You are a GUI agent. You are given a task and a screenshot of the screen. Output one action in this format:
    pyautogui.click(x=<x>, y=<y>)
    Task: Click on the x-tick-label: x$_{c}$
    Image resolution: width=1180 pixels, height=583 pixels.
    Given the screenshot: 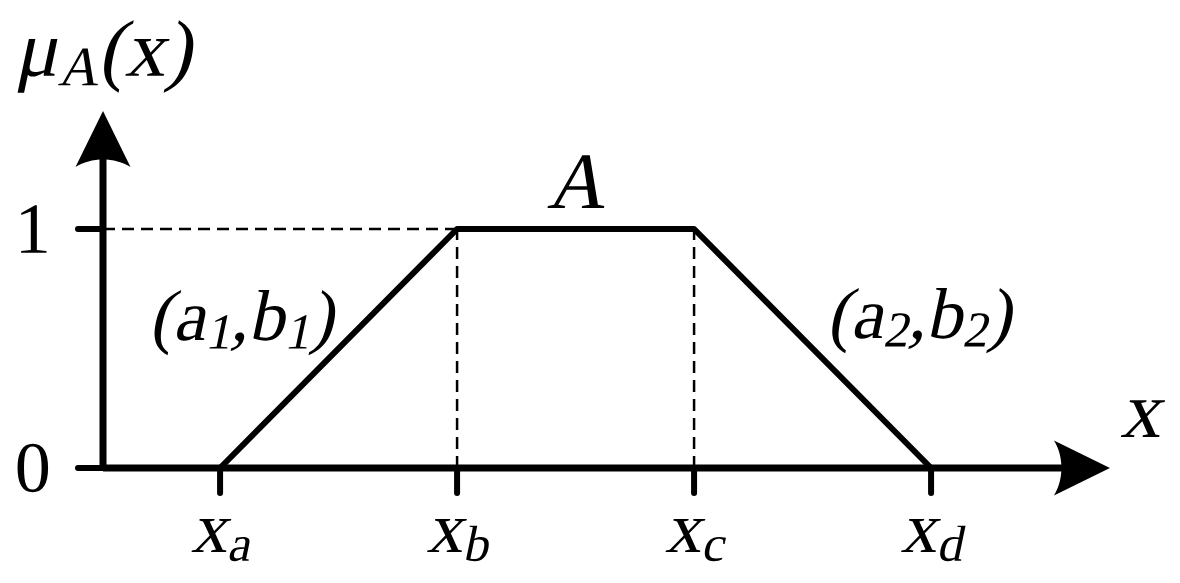 What is the action you would take?
    pyautogui.click(x=695, y=540)
    